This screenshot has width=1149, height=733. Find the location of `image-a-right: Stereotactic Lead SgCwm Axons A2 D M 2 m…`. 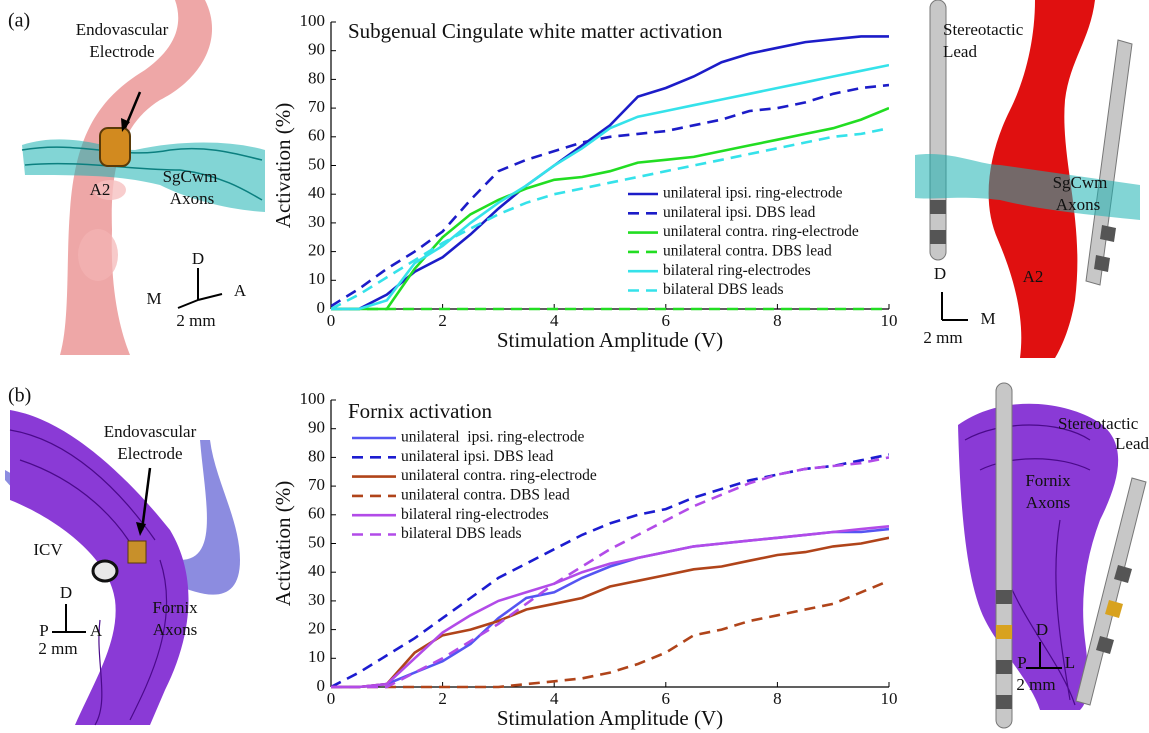

image-a-right: Stereotactic Lead SgCwm Axons A2 D M 2 m… is located at coordinates (1027, 179).